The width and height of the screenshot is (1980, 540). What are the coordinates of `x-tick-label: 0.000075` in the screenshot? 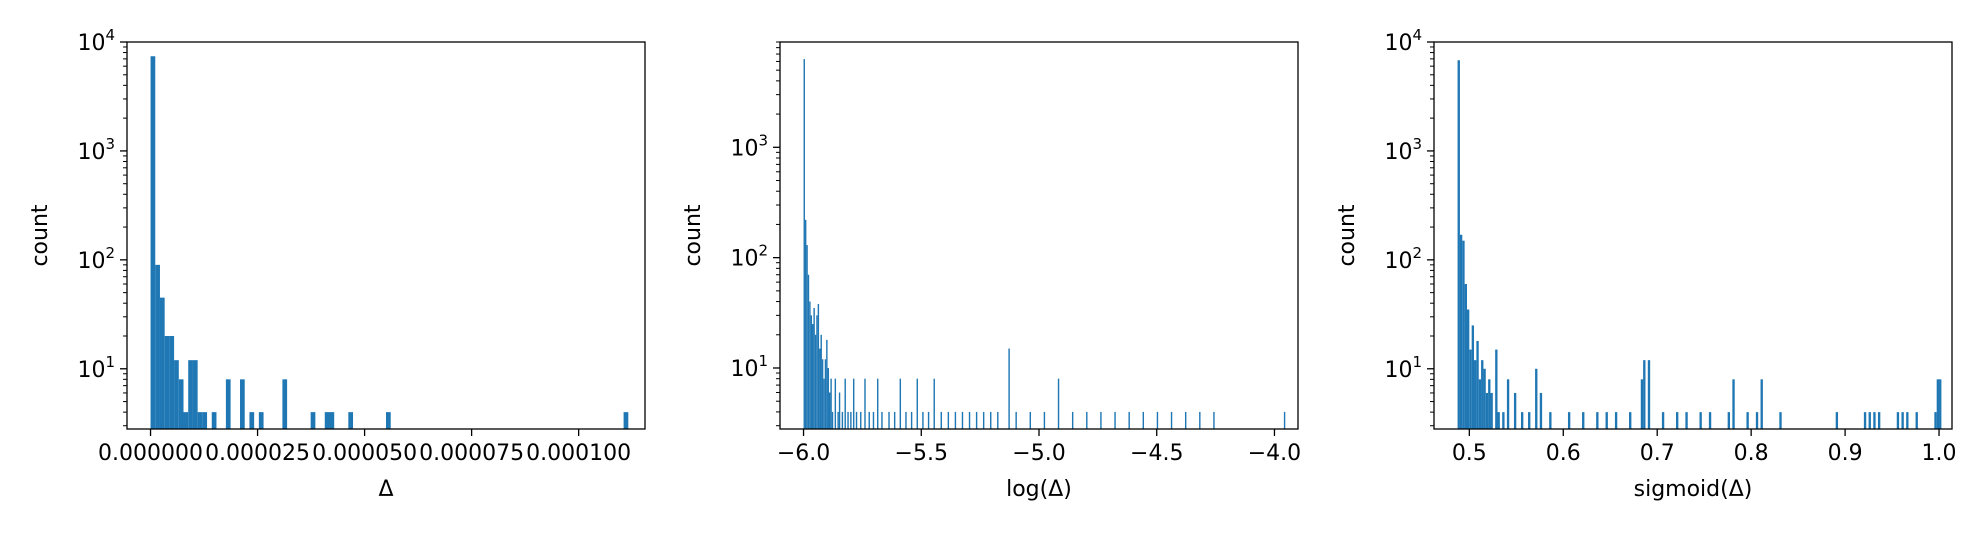 It's located at (471, 453).